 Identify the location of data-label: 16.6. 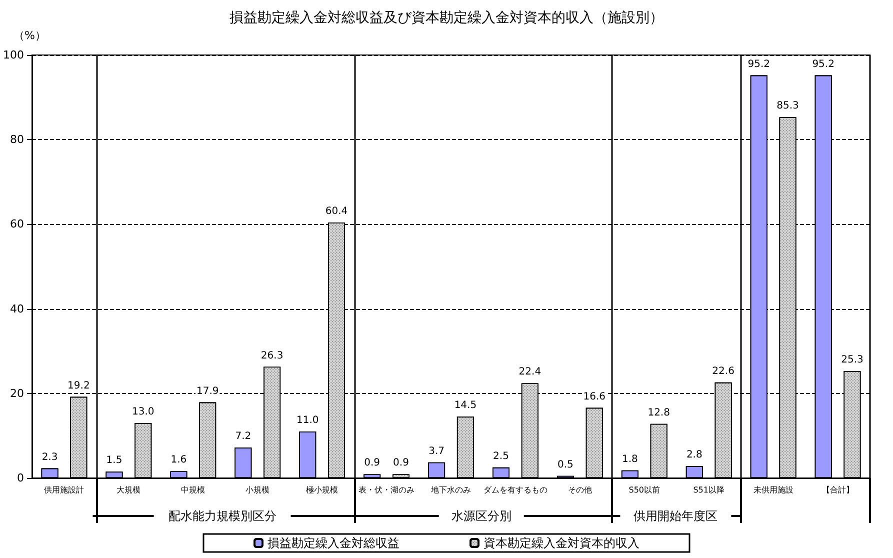
(594, 396).